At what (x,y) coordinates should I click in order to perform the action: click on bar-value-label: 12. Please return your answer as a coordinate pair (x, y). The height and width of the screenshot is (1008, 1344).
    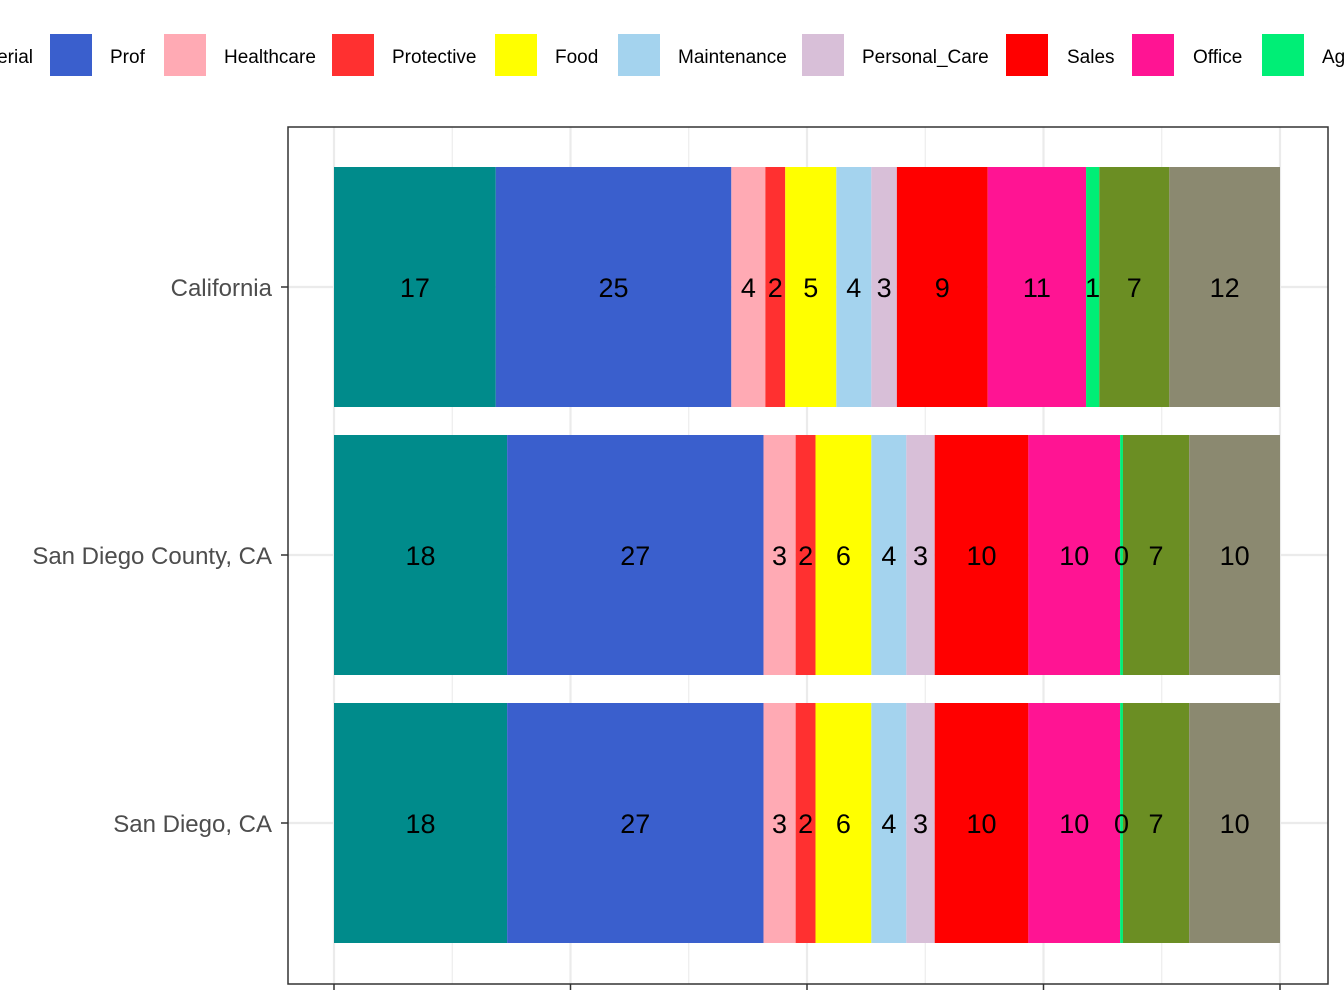
    Looking at the image, I should click on (1225, 288).